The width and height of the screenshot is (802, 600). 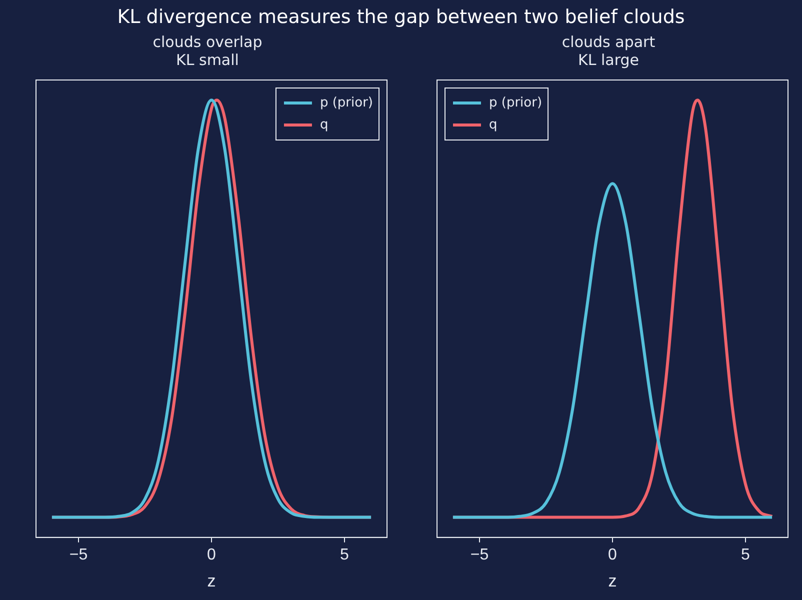 I want to click on chart-title: clouds overlap KL small, so click(x=207, y=50).